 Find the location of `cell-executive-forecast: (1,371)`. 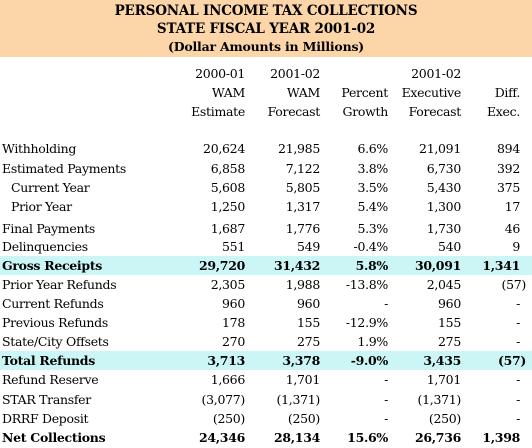

cell-executive-forecast: (1,371) is located at coordinates (439, 399).